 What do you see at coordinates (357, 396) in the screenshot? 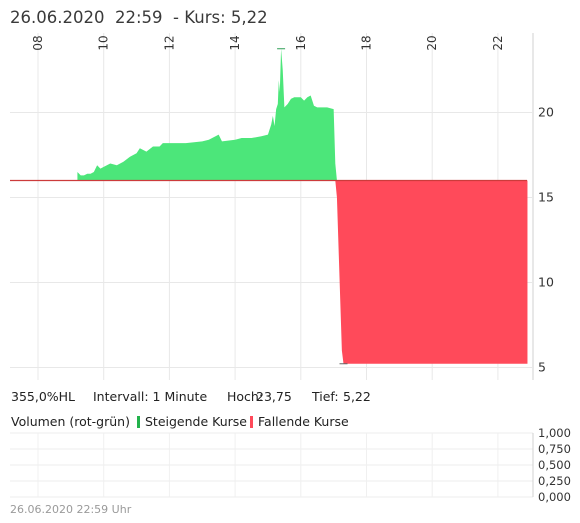
I see `low-value: 5,22` at bounding box center [357, 396].